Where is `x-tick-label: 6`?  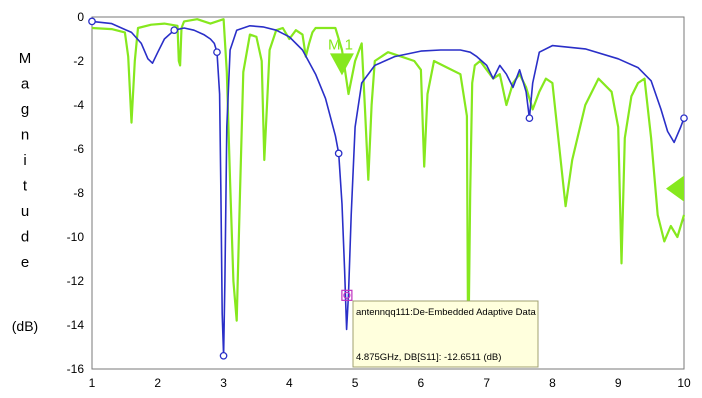 x-tick-label: 6 is located at coordinates (421, 383).